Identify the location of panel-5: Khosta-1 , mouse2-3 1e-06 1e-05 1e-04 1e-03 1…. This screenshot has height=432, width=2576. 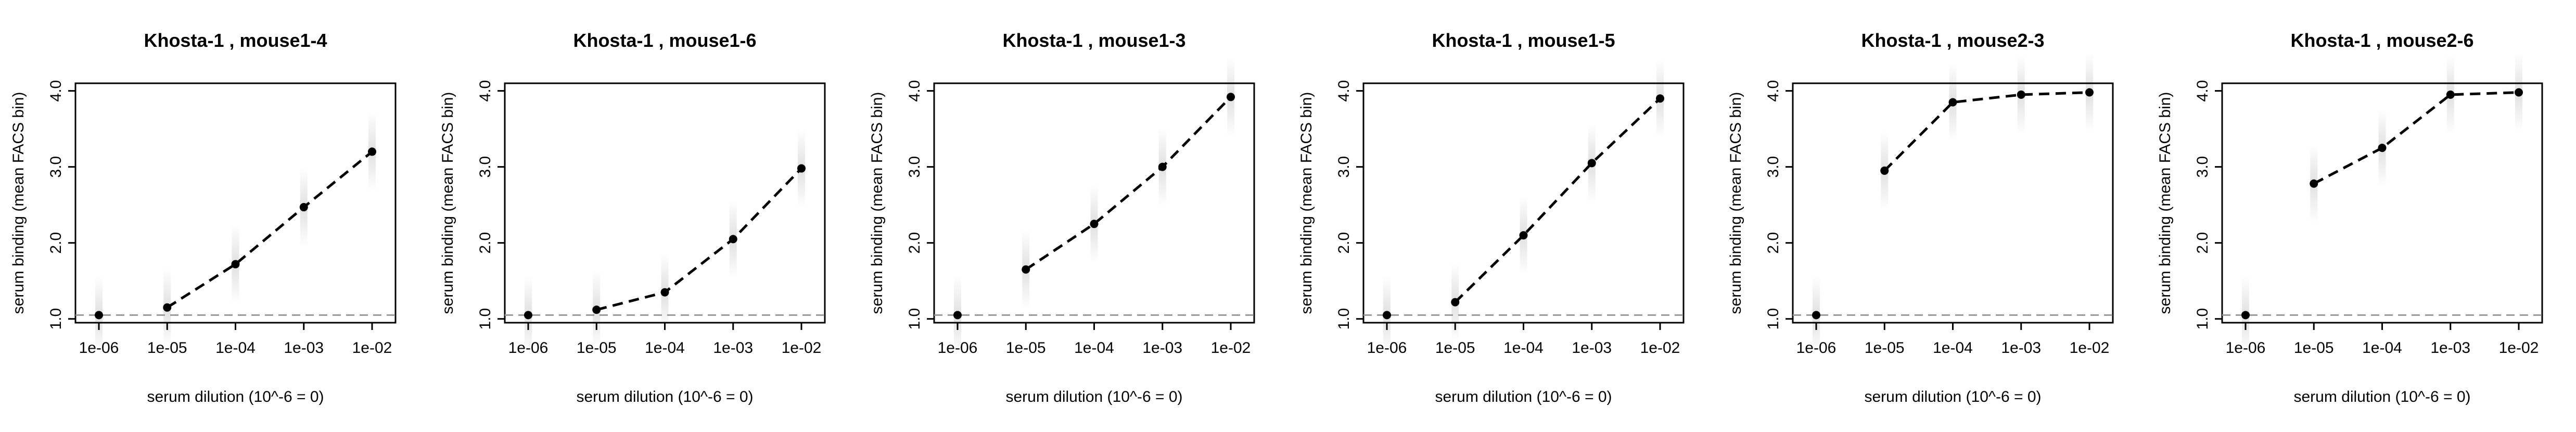
(1920, 217).